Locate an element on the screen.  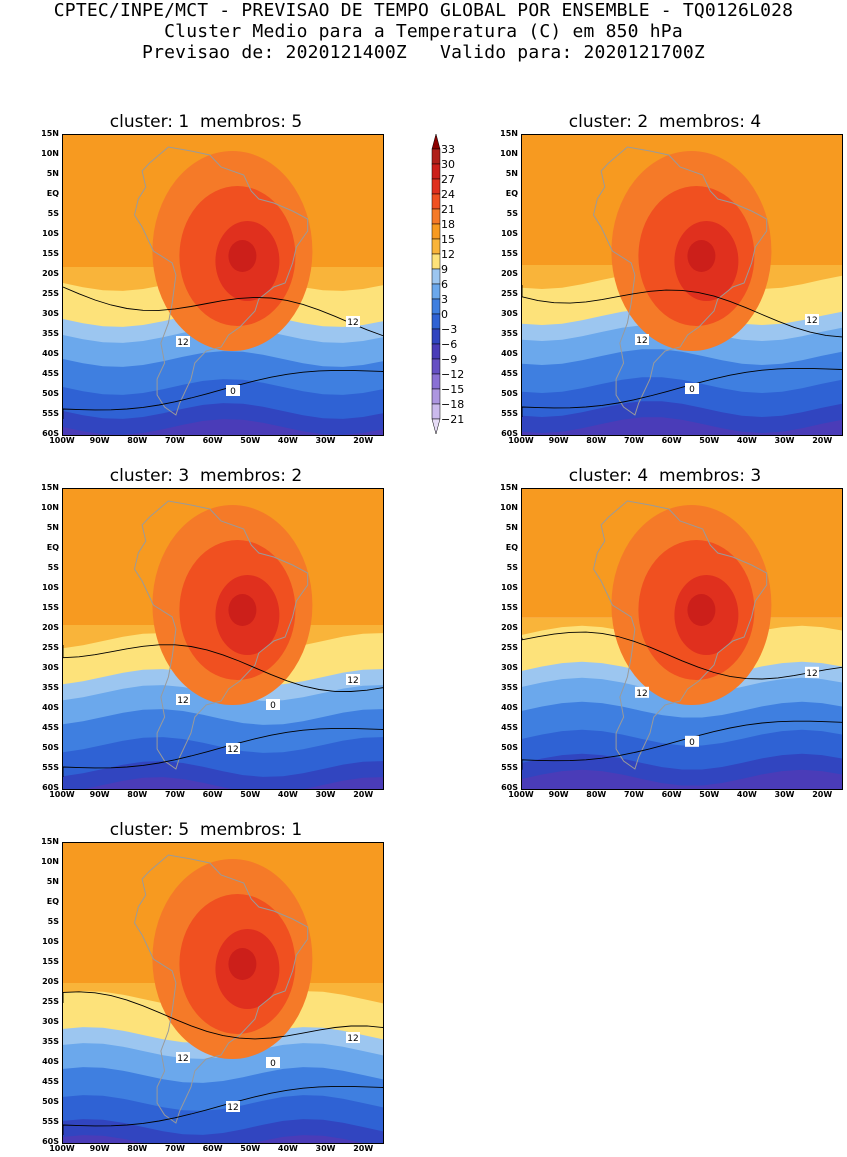
lat-tick-label: 20S is located at coordinates (509, 627).